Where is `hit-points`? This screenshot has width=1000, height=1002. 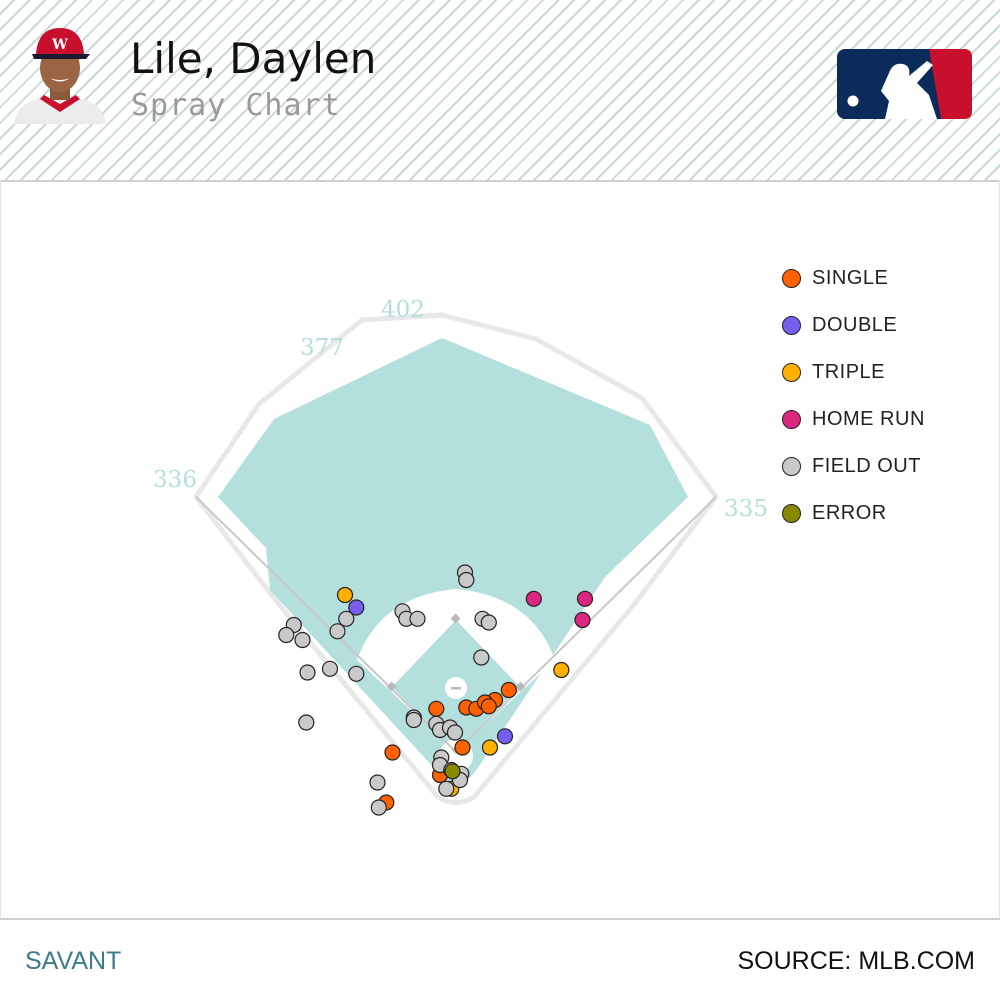 hit-points is located at coordinates (436, 690).